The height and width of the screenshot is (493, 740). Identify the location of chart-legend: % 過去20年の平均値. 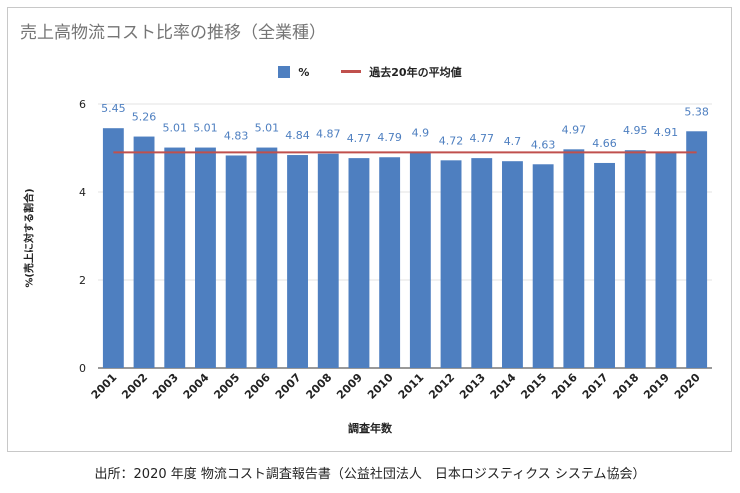
(370, 72).